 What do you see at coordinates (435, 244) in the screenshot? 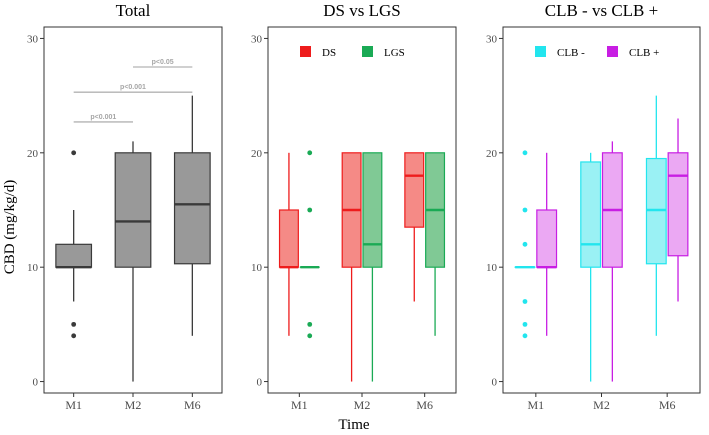
I see `box-lgs-m6` at bounding box center [435, 244].